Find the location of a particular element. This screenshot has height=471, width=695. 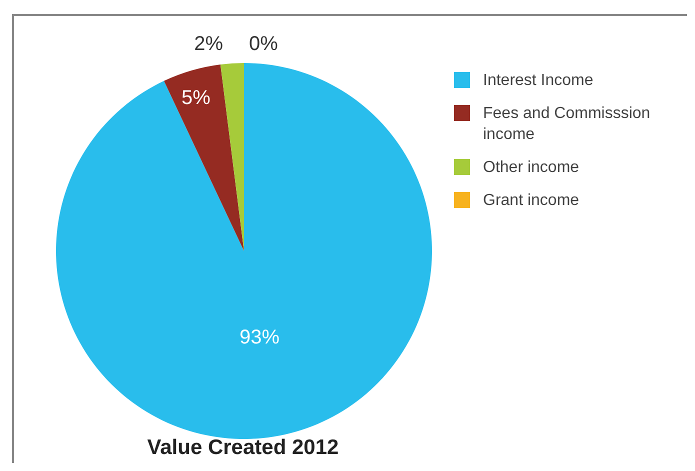

legend-label: Fees and Commisssion income is located at coordinates (567, 124).